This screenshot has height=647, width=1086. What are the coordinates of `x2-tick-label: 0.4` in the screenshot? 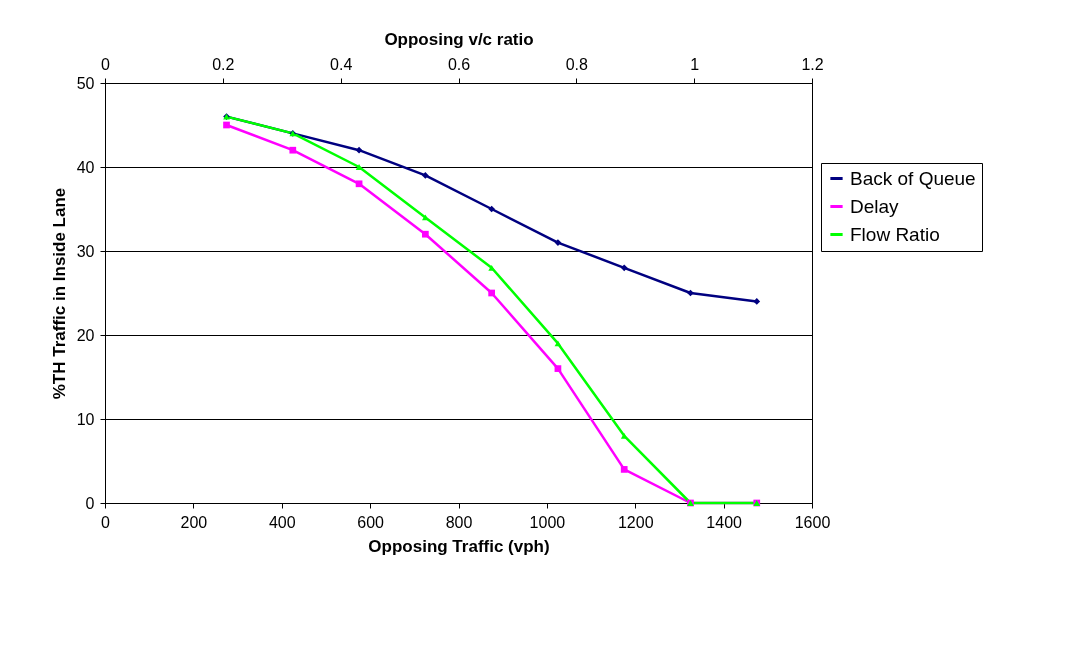 It's located at (341, 64).